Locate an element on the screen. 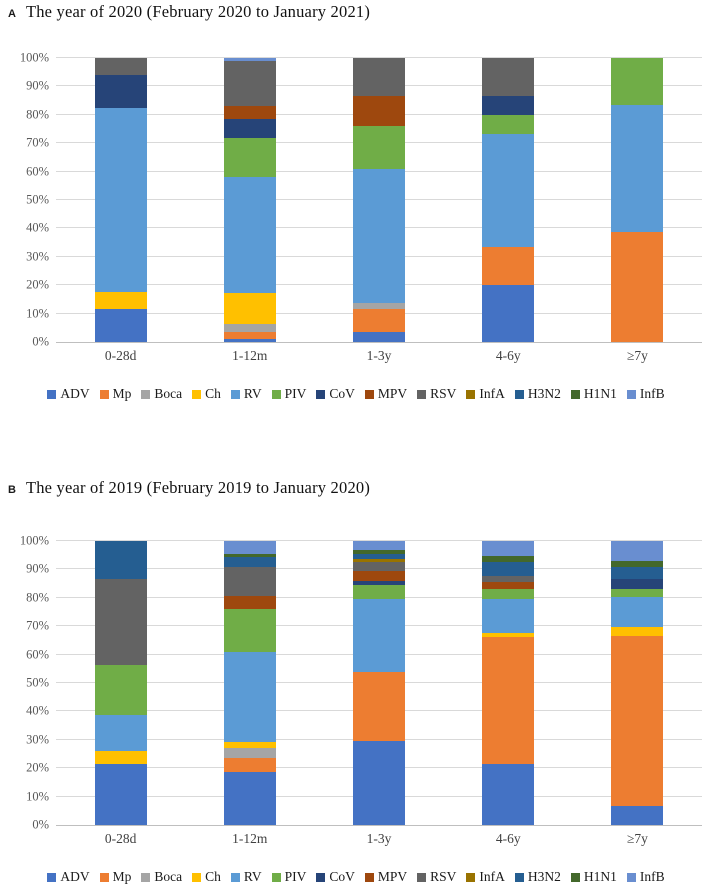 The image size is (712, 885). legend-item-ADV: ADV is located at coordinates (68, 877).